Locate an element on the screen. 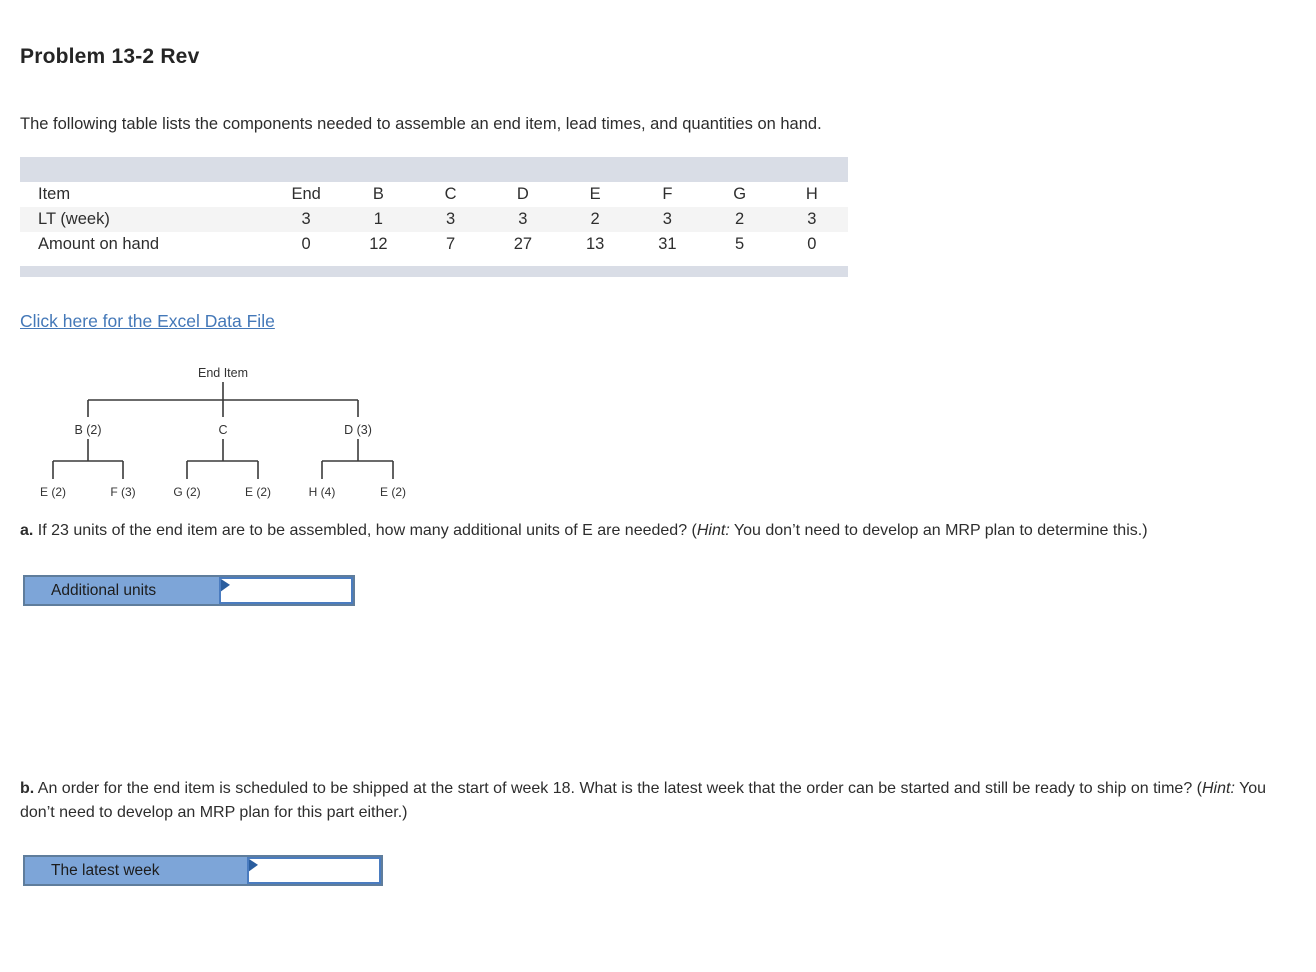  table-row-amount-on-hand: Amount on hand 0 12 7 27 13 31 5 0 is located at coordinates (434, 244).